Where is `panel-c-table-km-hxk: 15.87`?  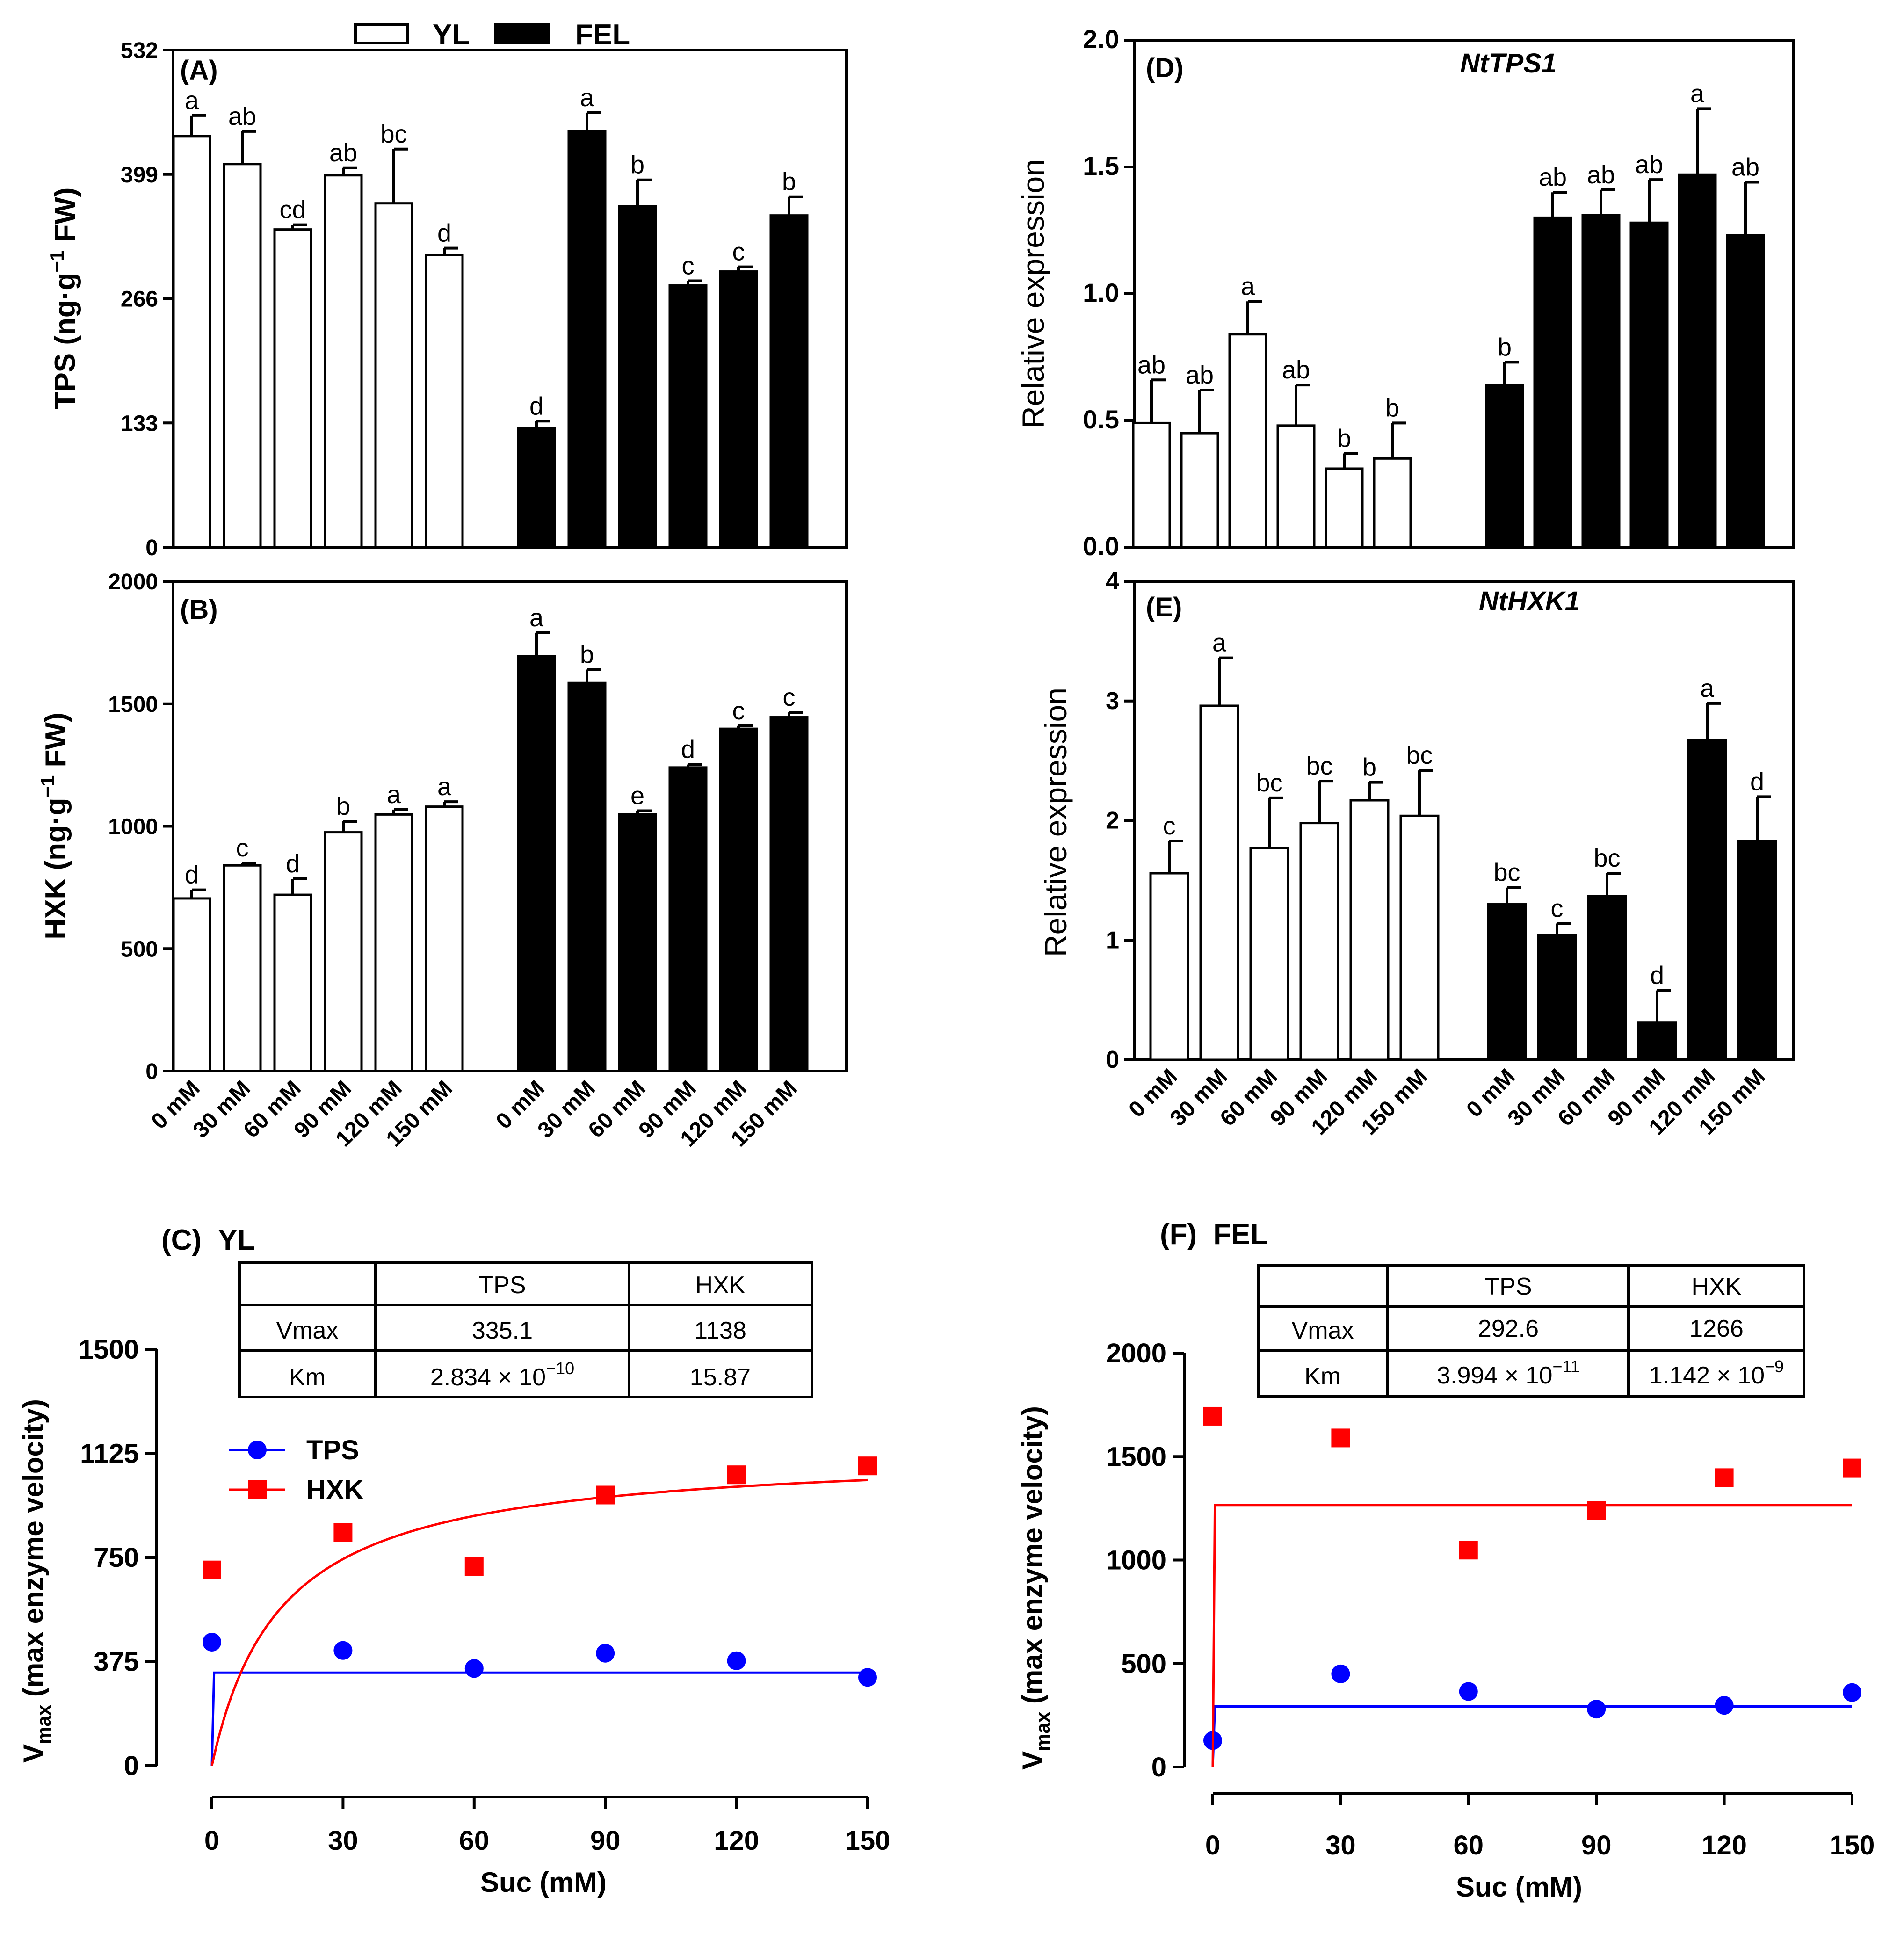
panel-c-table-km-hxk: 15.87 is located at coordinates (721, 1377).